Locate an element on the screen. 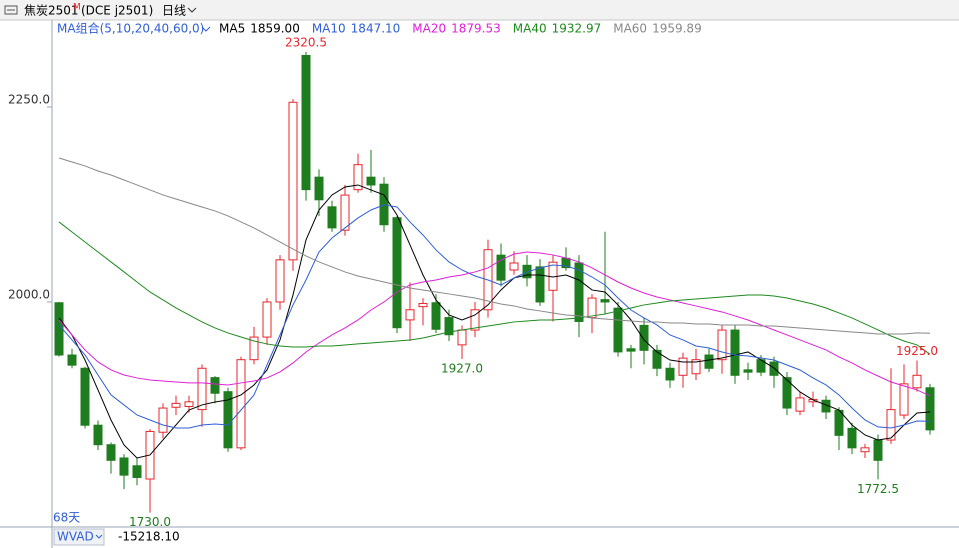 Image resolution: width=959 pixels, height=548 pixels. legend-name: MA20 is located at coordinates (429, 29).